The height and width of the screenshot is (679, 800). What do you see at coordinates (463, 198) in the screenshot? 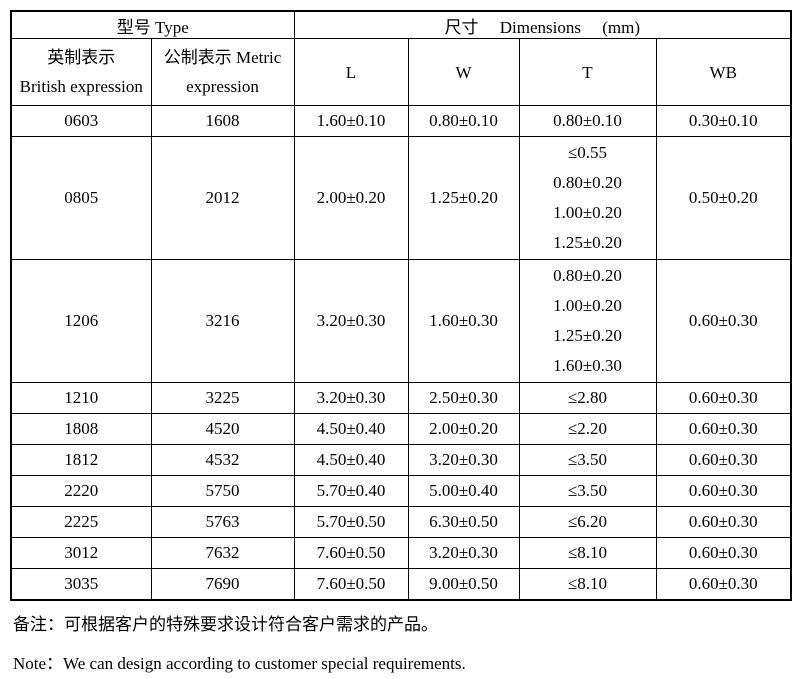
I see `cell-w: 1.25±0.20` at bounding box center [463, 198].